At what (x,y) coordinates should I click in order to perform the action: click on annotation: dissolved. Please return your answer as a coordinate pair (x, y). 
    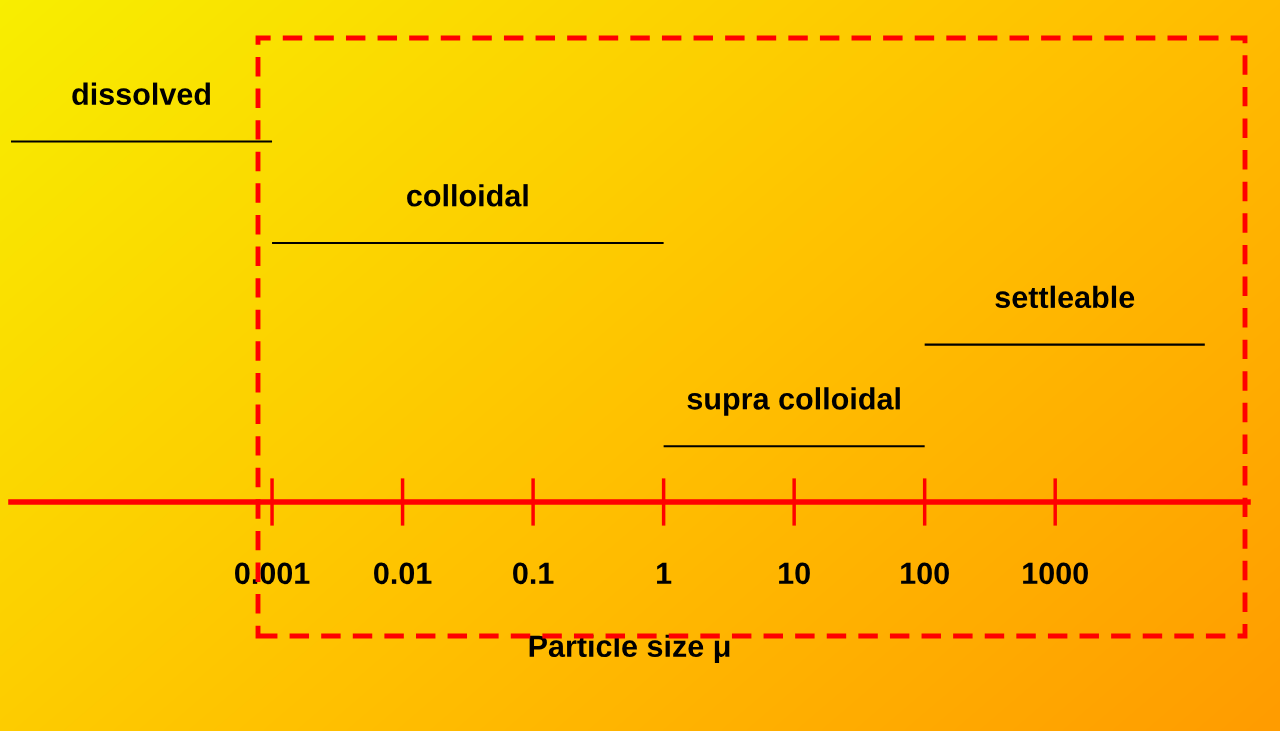
    Looking at the image, I should click on (141, 94).